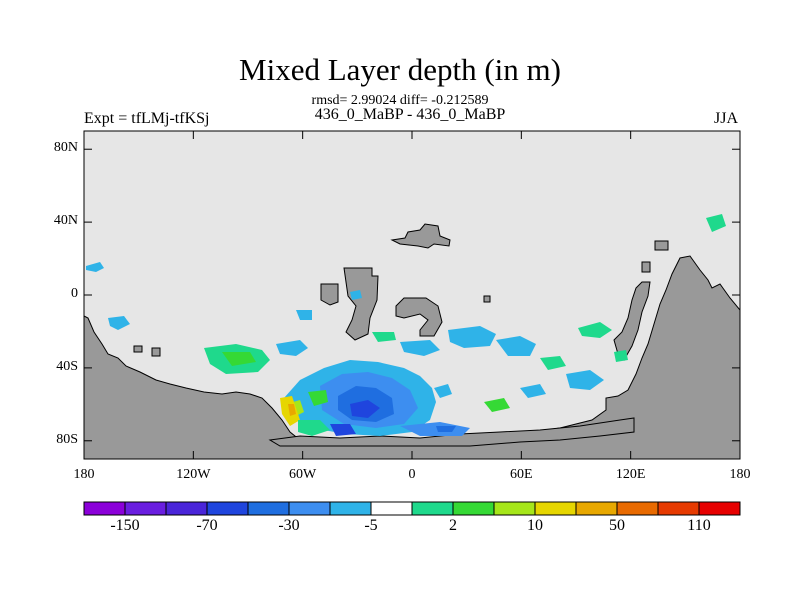 This screenshot has height=600, width=800. I want to click on colorbar-label: 10, so click(535, 525).